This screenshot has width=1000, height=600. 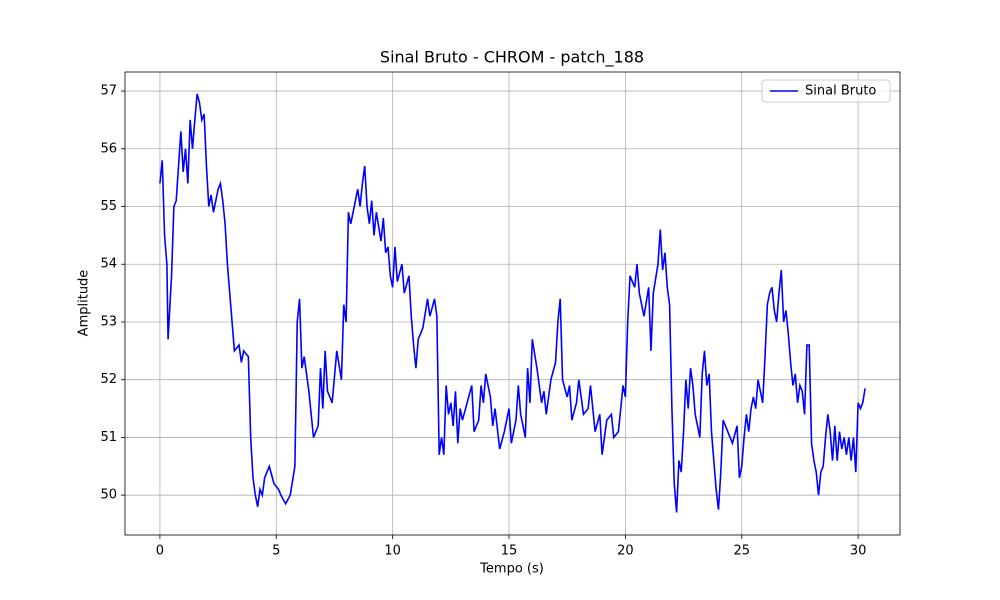 I want to click on x-axis-label: Tempo (s), so click(x=511, y=569).